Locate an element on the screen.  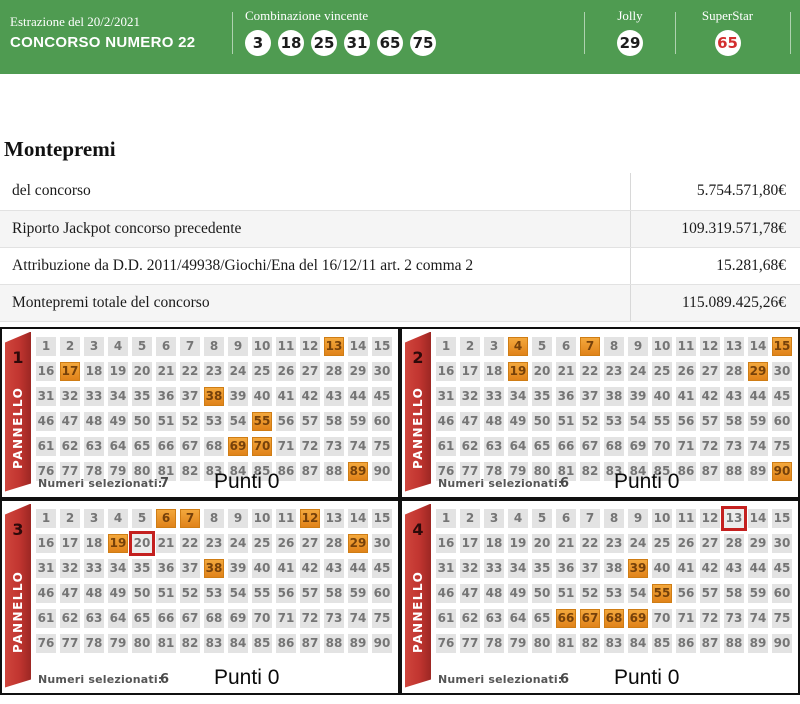
grid-cell: 18 is located at coordinates (494, 543).